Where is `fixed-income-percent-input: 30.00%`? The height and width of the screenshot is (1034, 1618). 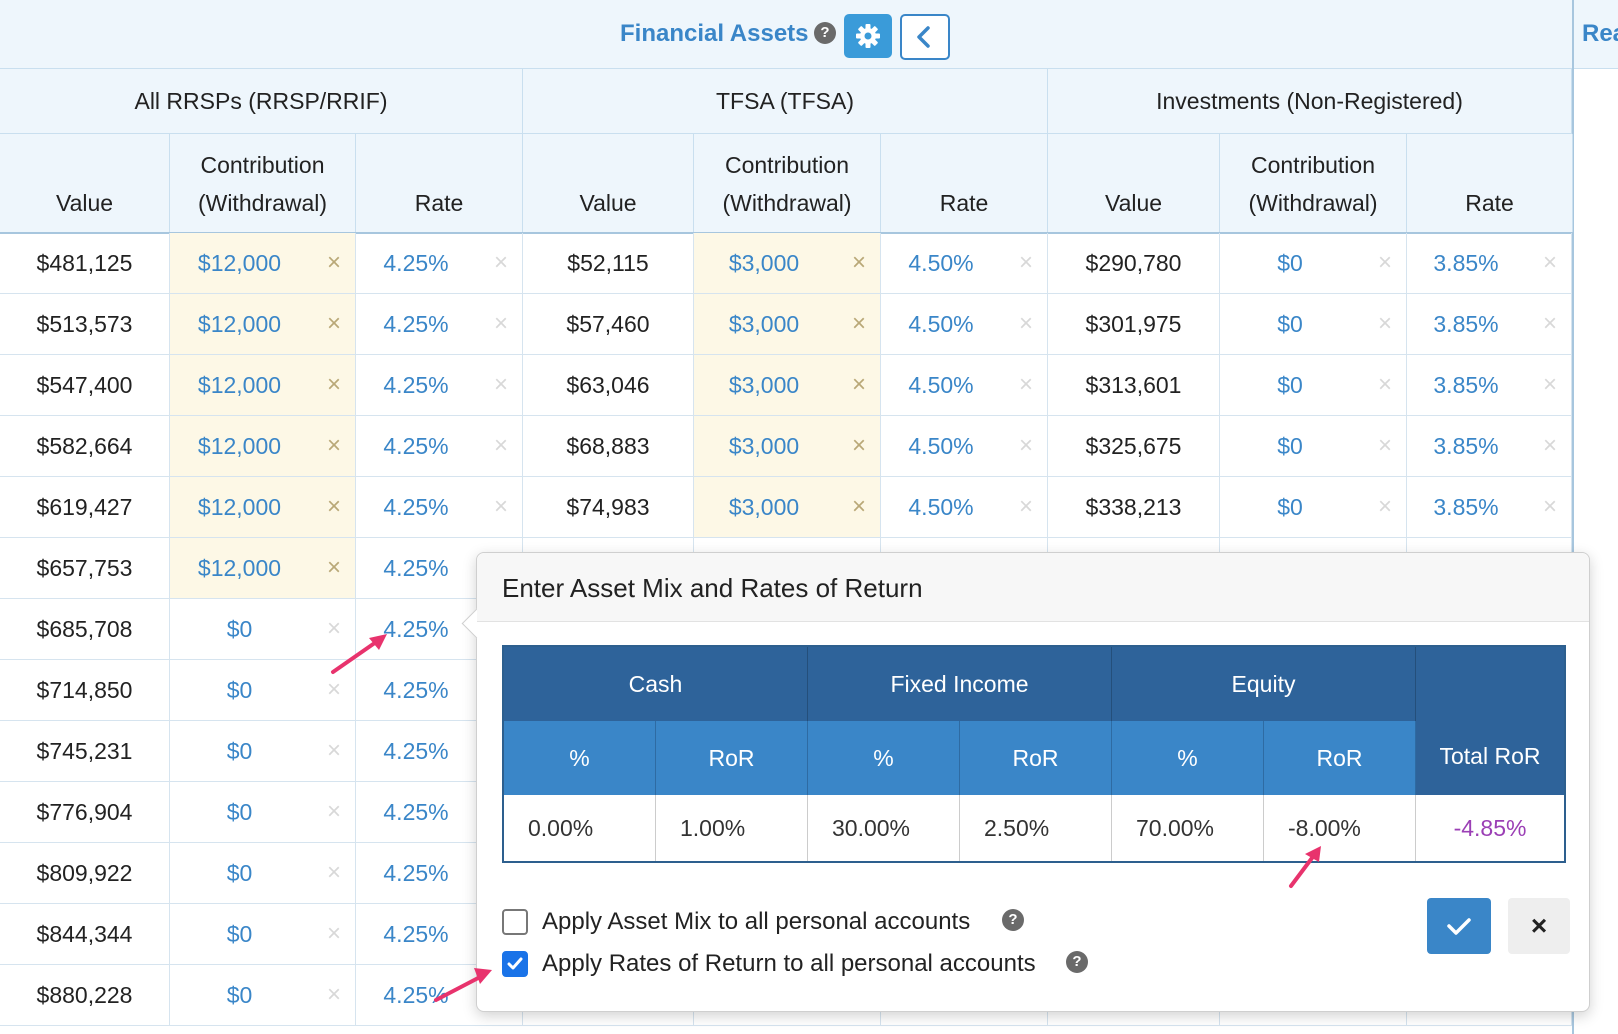 fixed-income-percent-input: 30.00% is located at coordinates (884, 828).